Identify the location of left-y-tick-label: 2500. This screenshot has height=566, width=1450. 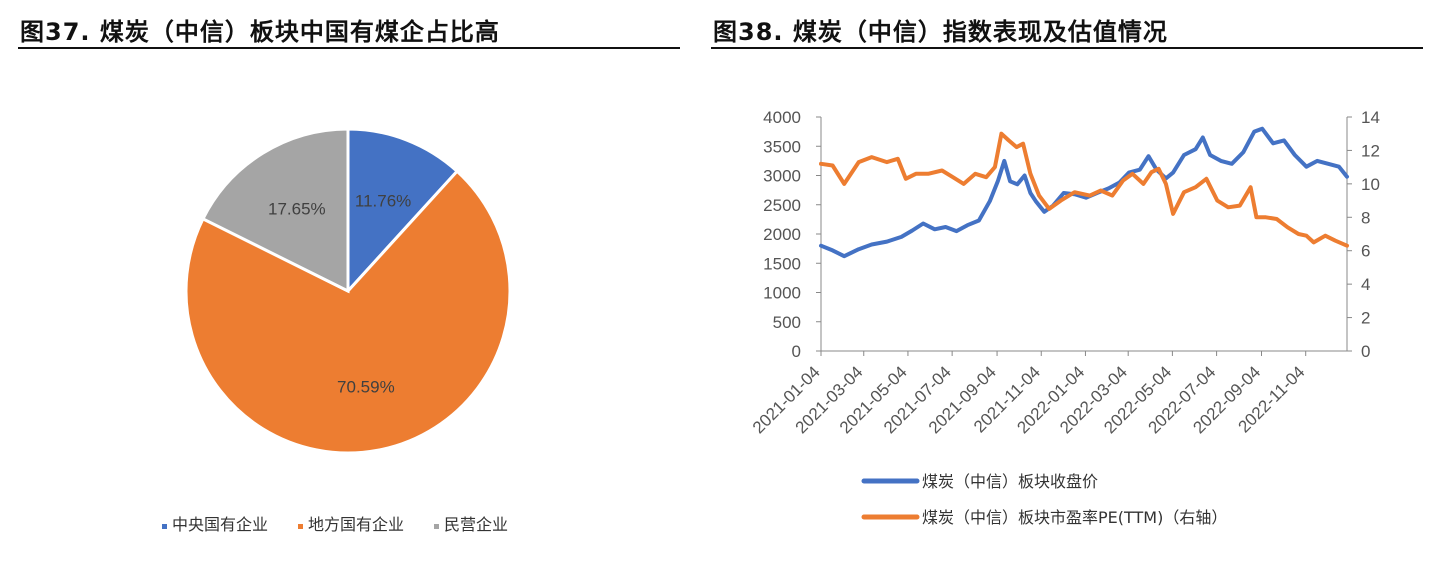
(782, 205).